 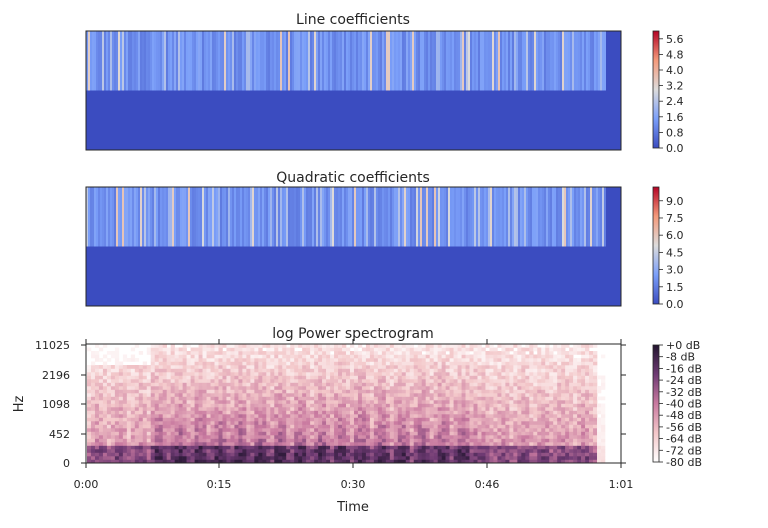 I want to click on quadratic-coefficients-colorbar: 0.01.53.04.56.07.59.0, so click(x=668, y=248).